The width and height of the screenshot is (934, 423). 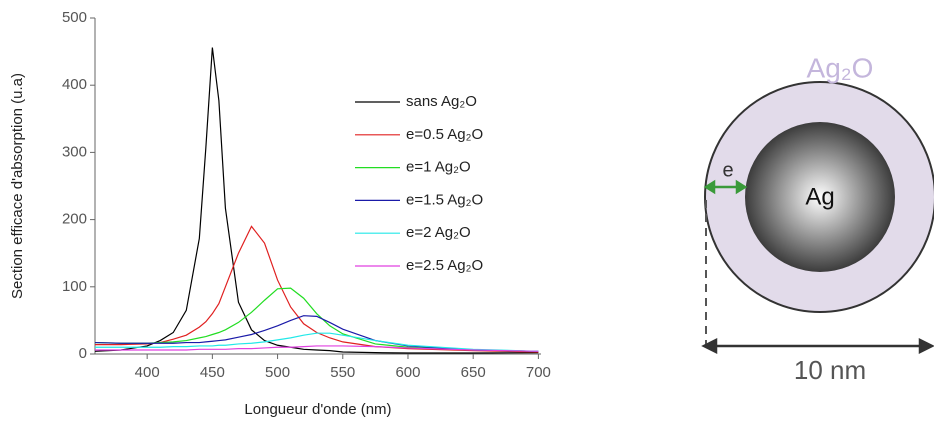 I want to click on y-tick-label: 0, so click(x=83, y=353).